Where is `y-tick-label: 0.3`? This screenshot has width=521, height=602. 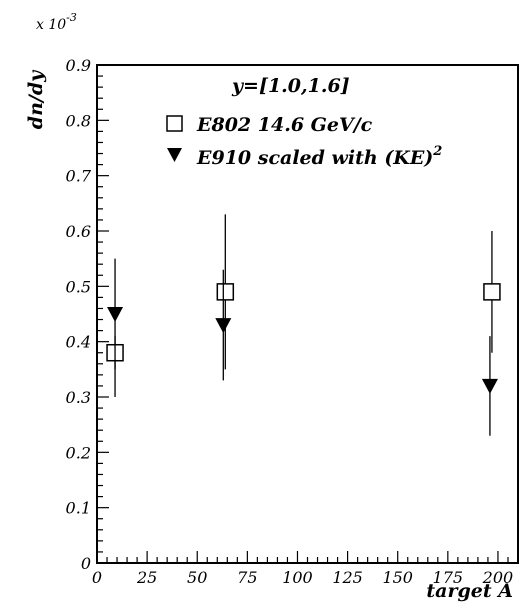 y-tick-label: 0.3 is located at coordinates (78, 397).